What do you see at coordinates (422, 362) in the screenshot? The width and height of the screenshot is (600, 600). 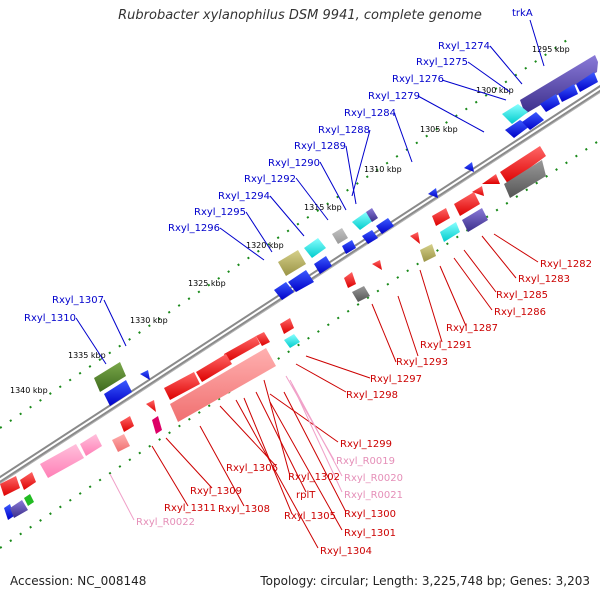 I see `gene-label: Rxyl_1293` at bounding box center [422, 362].